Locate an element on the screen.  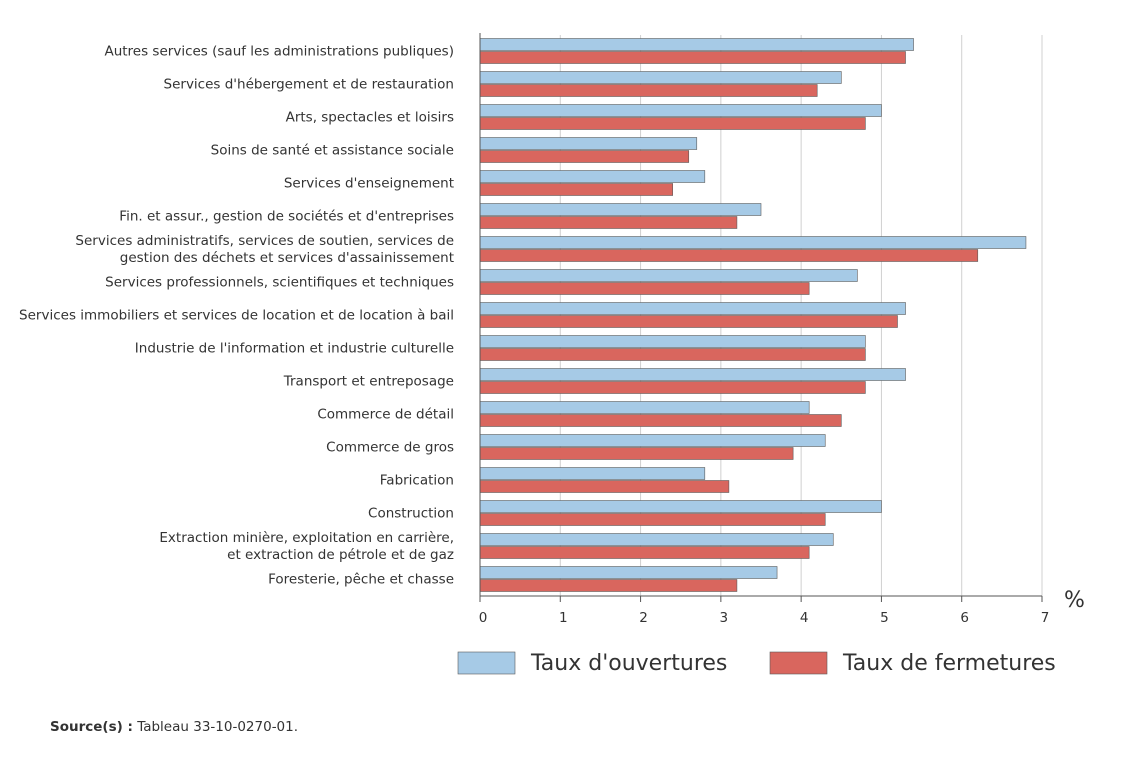
y-tick-label: Construction is located at coordinates (411, 514).